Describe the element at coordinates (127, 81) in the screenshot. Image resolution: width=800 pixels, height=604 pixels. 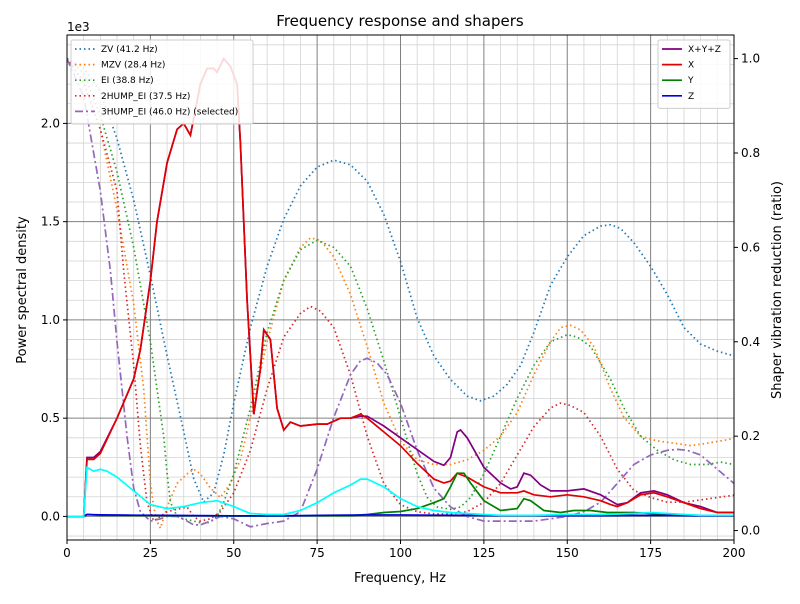
I see `legend-label-ei-38-8-hz: EI (38.8 Hz)` at that location.